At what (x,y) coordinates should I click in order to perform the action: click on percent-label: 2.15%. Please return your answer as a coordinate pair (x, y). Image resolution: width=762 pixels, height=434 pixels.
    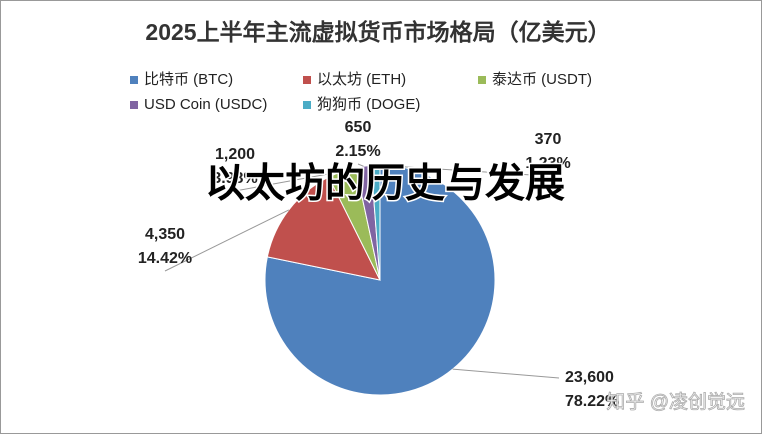
    Looking at the image, I should click on (357, 151).